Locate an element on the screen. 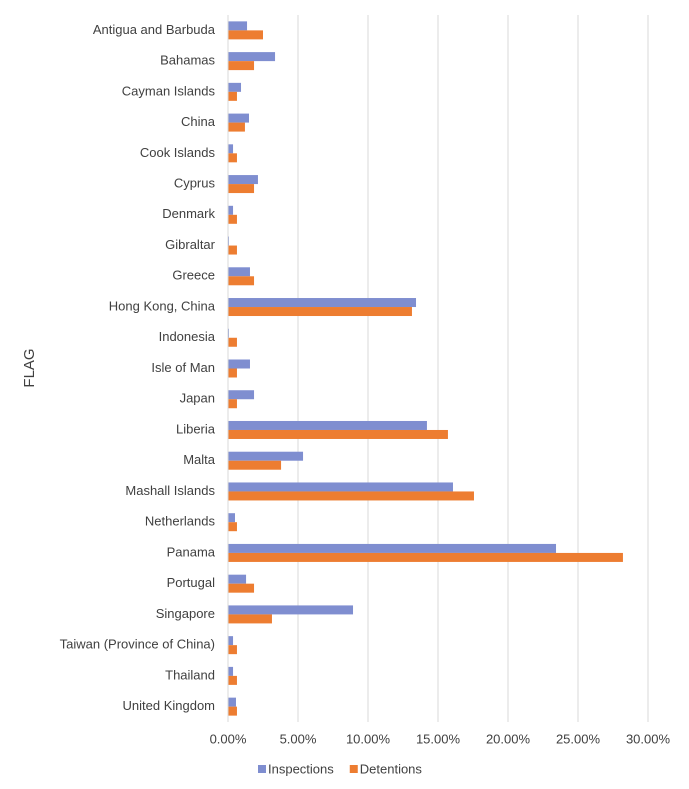 This screenshot has width=689, height=789. y-tick-label: Cayman Islands is located at coordinates (169, 90).